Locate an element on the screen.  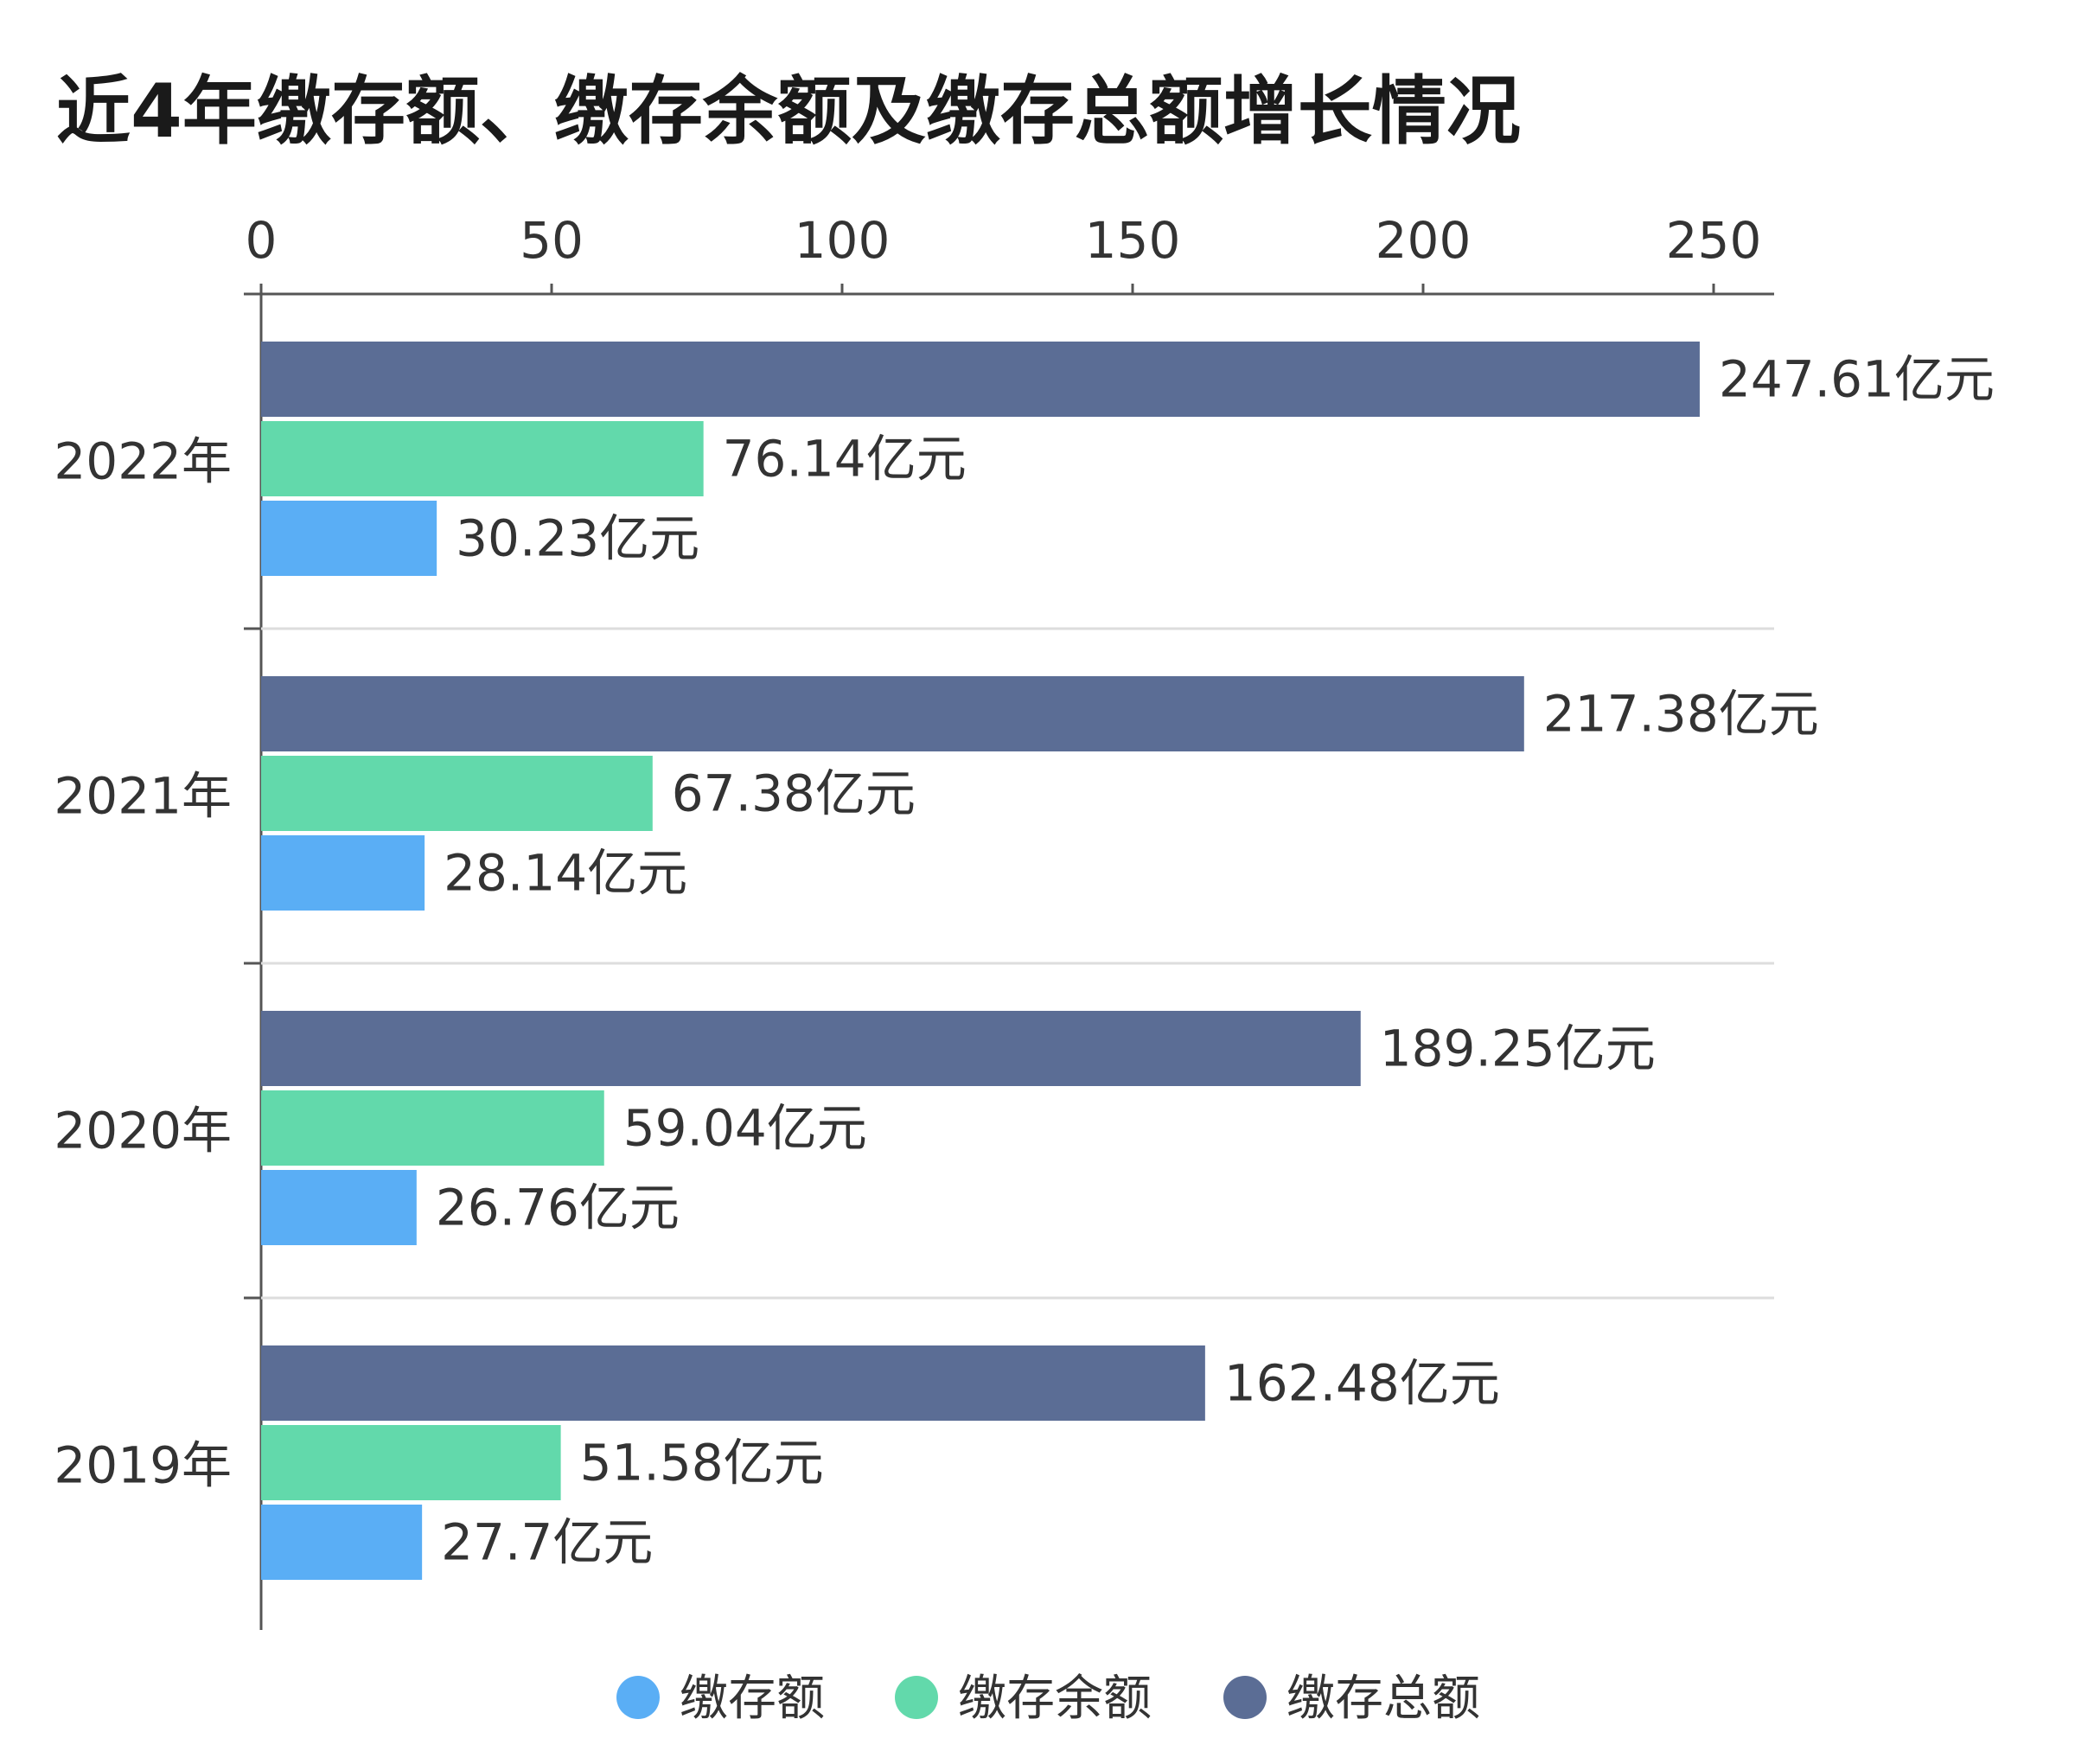
x-tick-label: 50 is located at coordinates (552, 240).